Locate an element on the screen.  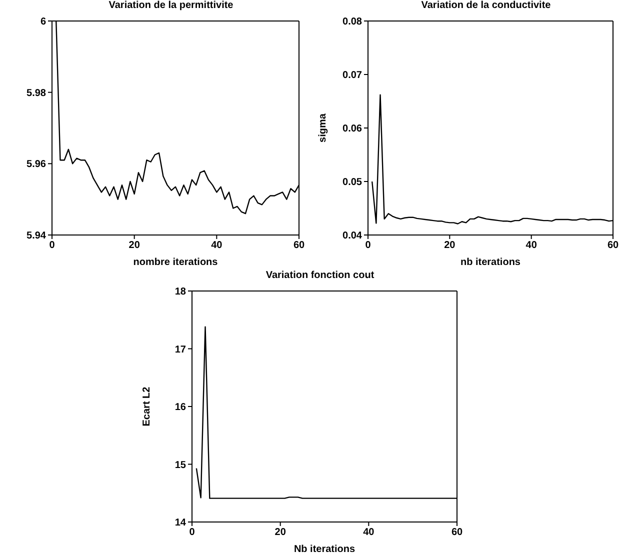
y-tick-label: 18 is located at coordinates (180, 292).